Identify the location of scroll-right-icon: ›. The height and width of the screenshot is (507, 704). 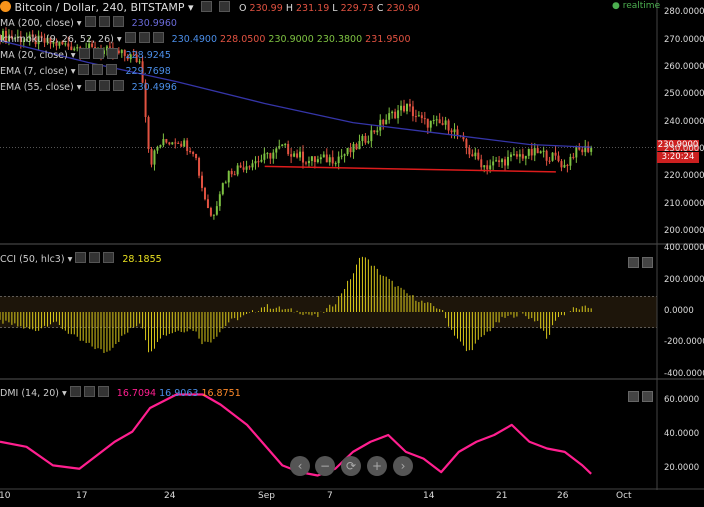
(403, 466).